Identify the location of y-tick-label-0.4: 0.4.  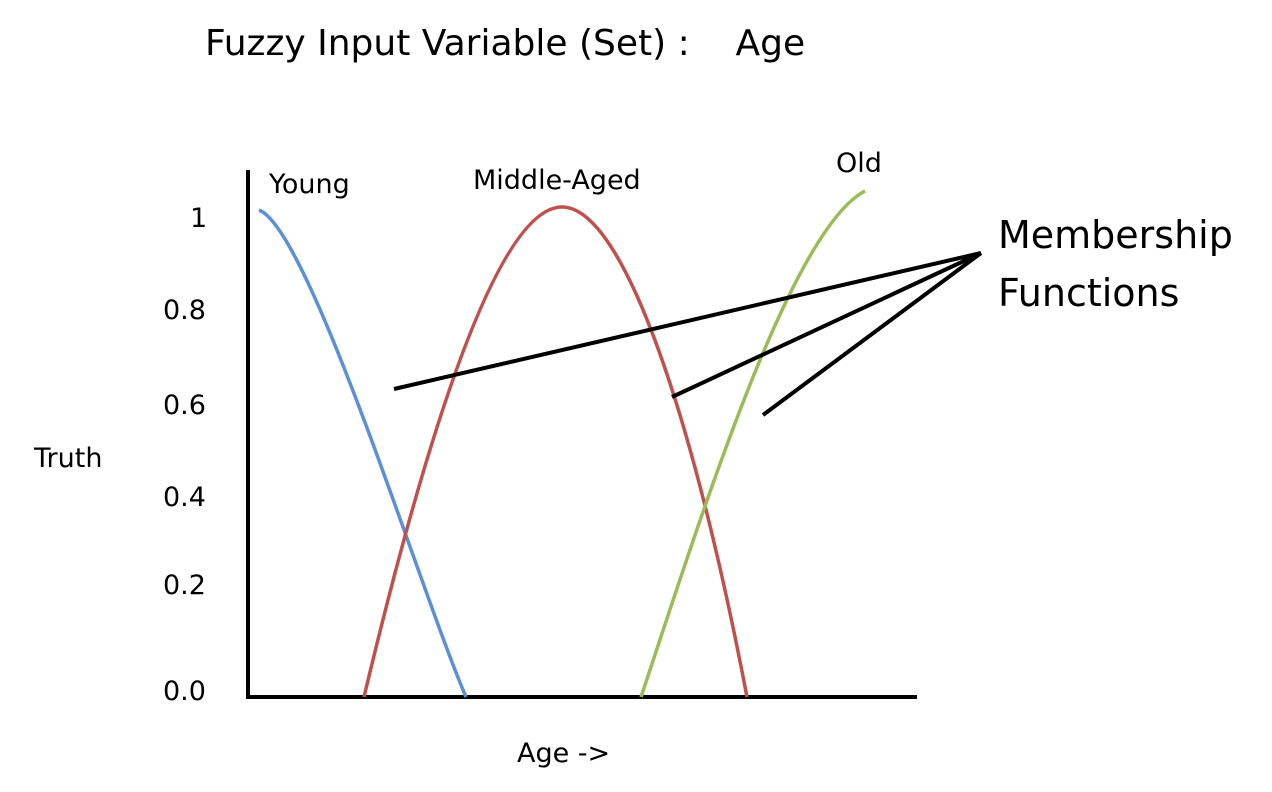
(184, 497).